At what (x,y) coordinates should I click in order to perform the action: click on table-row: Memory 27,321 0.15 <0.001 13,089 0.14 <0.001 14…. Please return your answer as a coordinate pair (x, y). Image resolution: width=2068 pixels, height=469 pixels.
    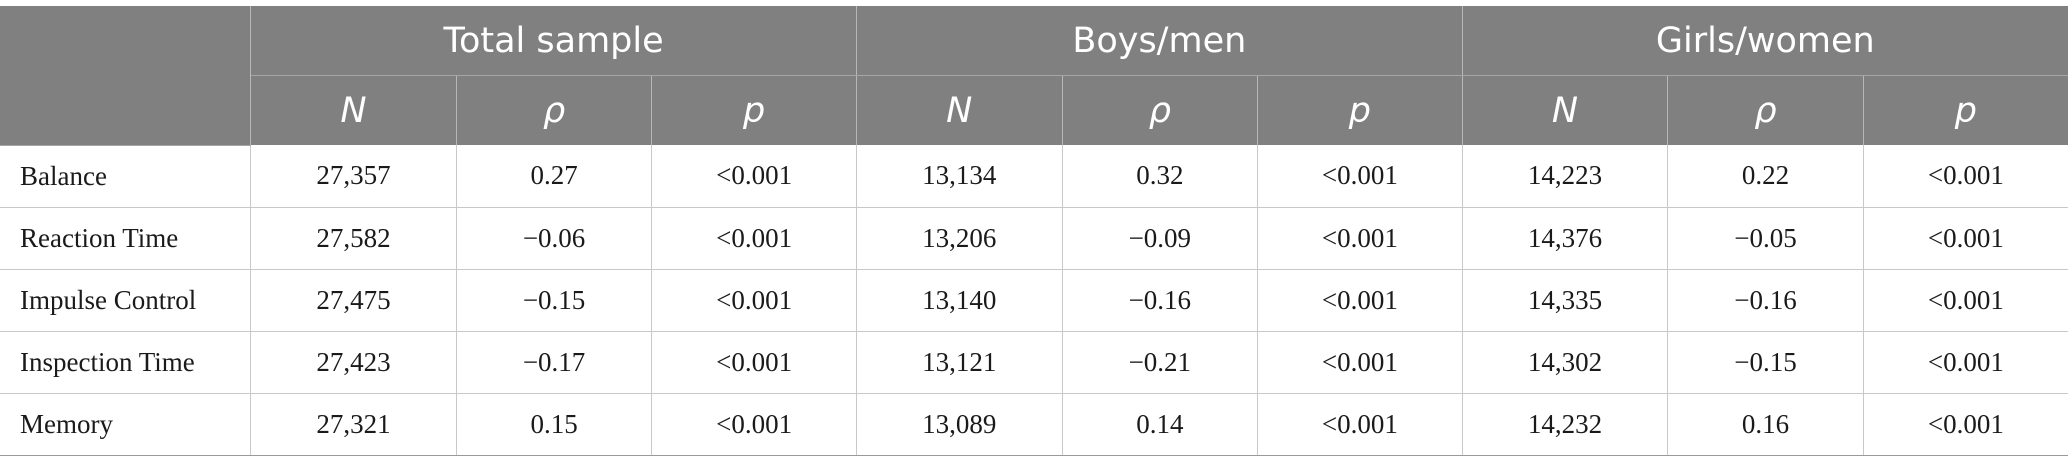
    Looking at the image, I should click on (1034, 424).